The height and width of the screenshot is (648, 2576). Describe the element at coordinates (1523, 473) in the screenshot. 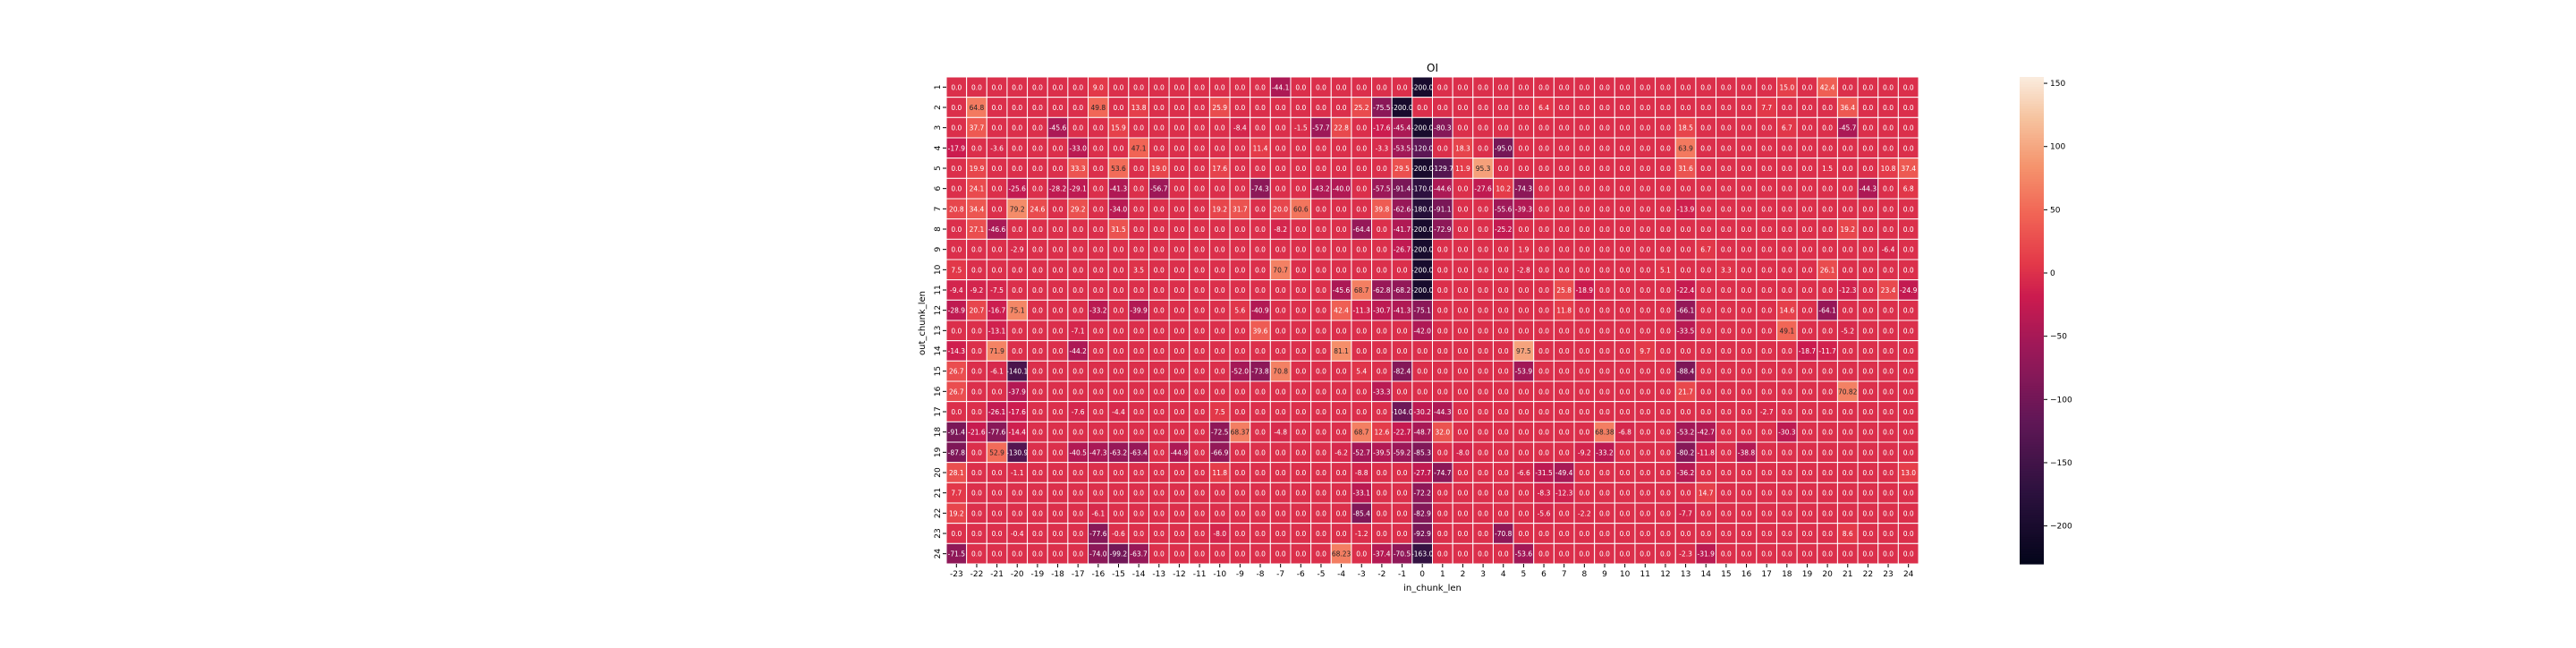

I see `cell-value-label: -6.6` at that location.